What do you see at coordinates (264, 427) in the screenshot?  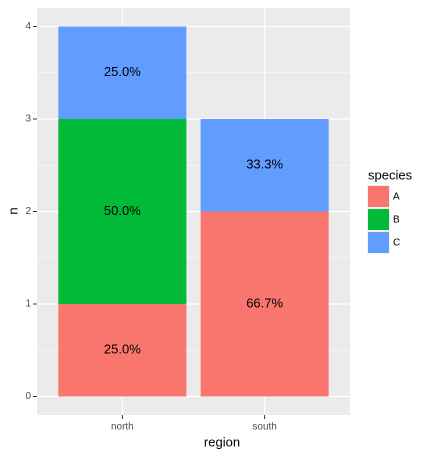 I see `x-tick-label: south` at bounding box center [264, 427].